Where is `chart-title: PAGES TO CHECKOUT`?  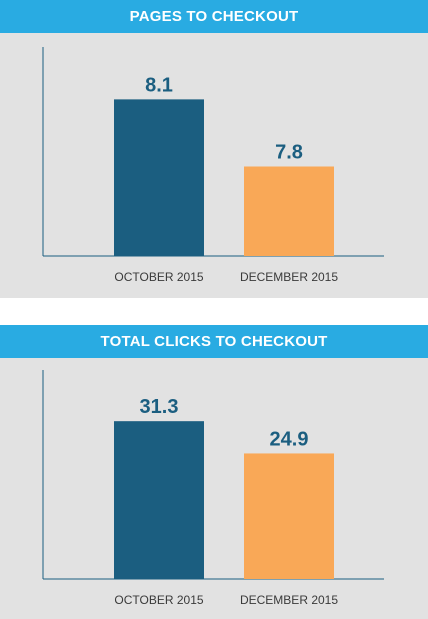
chart-title: PAGES TO CHECKOUT is located at coordinates (214, 16).